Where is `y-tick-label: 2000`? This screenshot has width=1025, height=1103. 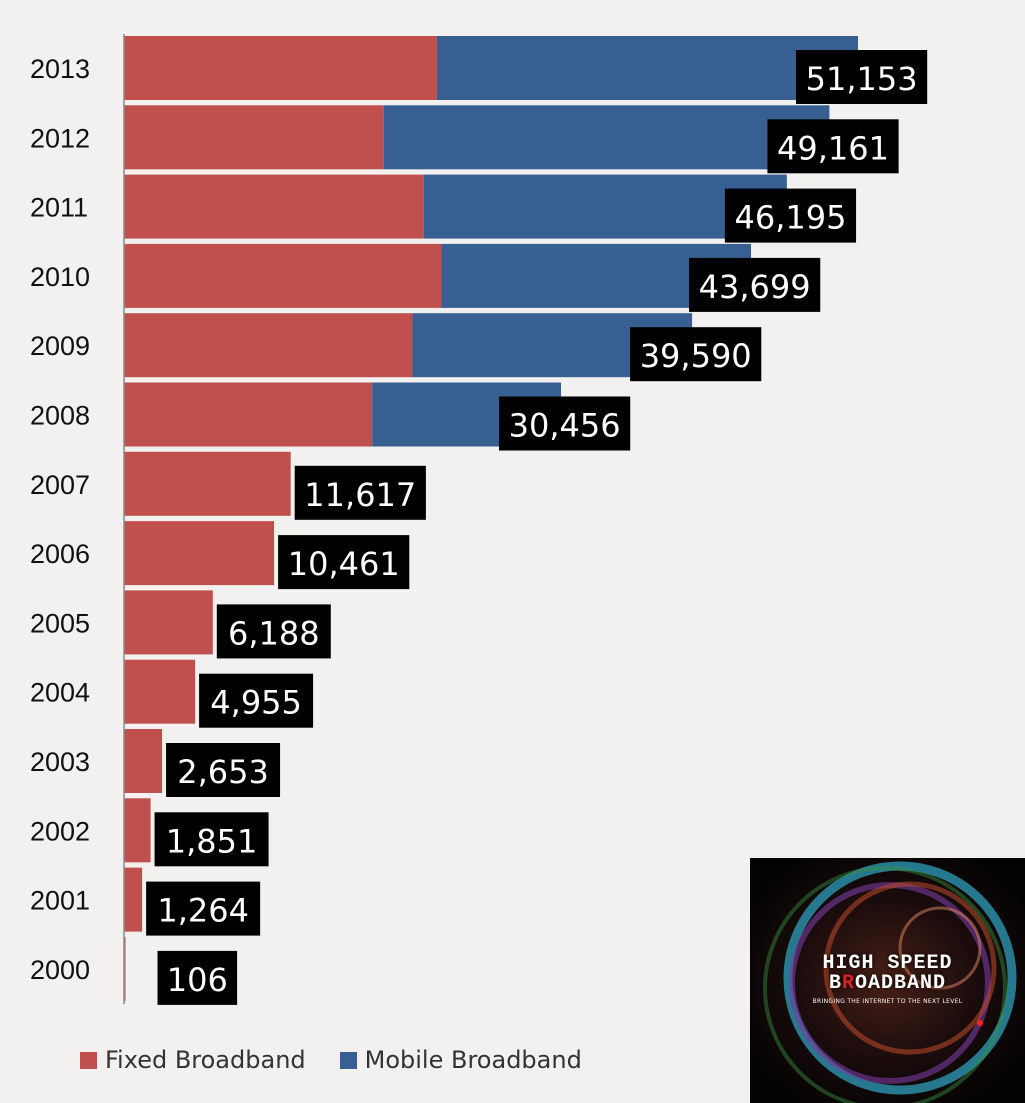 y-tick-label: 2000 is located at coordinates (60, 970).